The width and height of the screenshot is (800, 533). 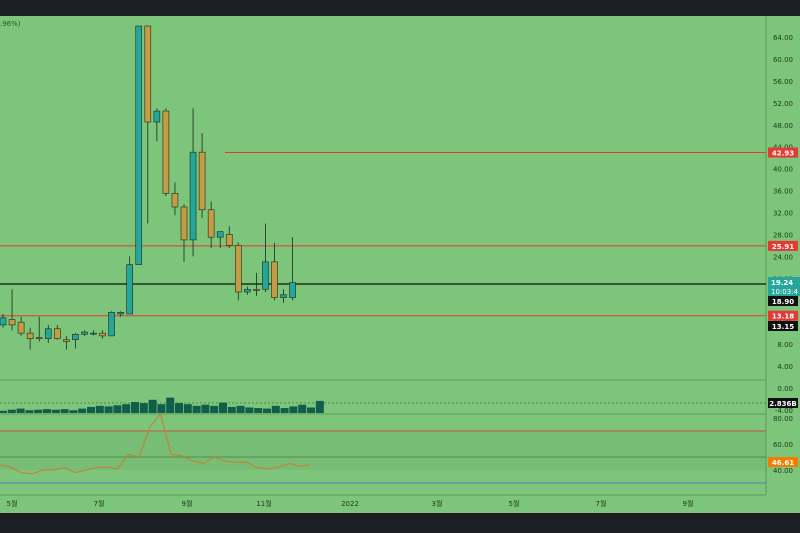 What do you see at coordinates (10, 24) in the screenshot?
I see `legend-fragment: .96%)` at bounding box center [10, 24].